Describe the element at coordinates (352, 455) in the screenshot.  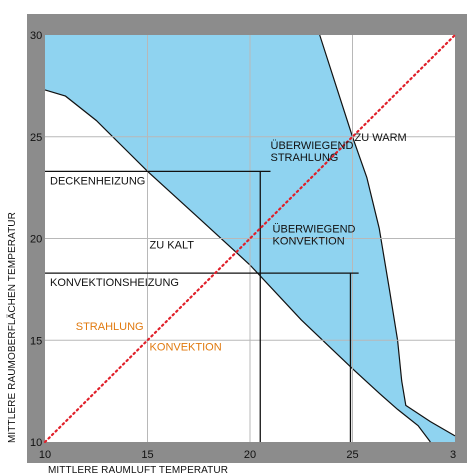
I see `x-tick-label: 25` at that location.